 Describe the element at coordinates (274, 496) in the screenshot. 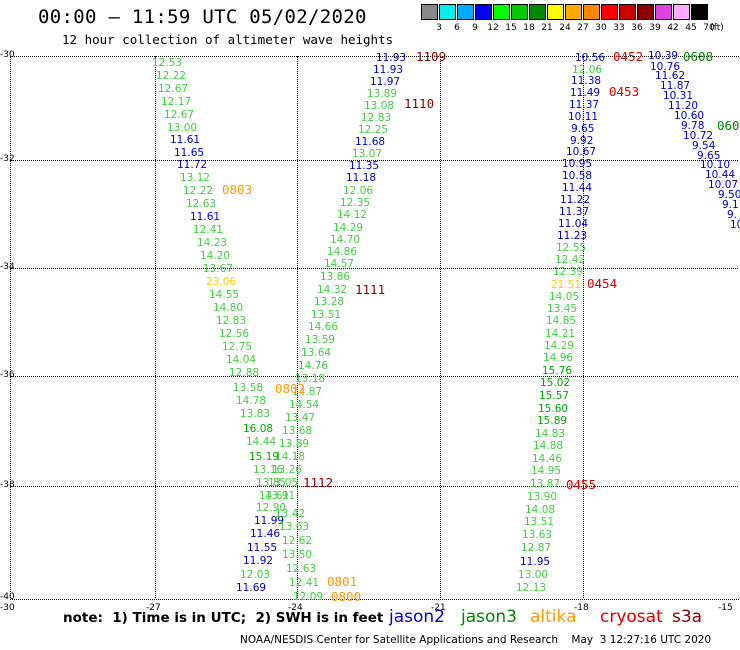

I see `wave-height-value: 14.61` at that location.